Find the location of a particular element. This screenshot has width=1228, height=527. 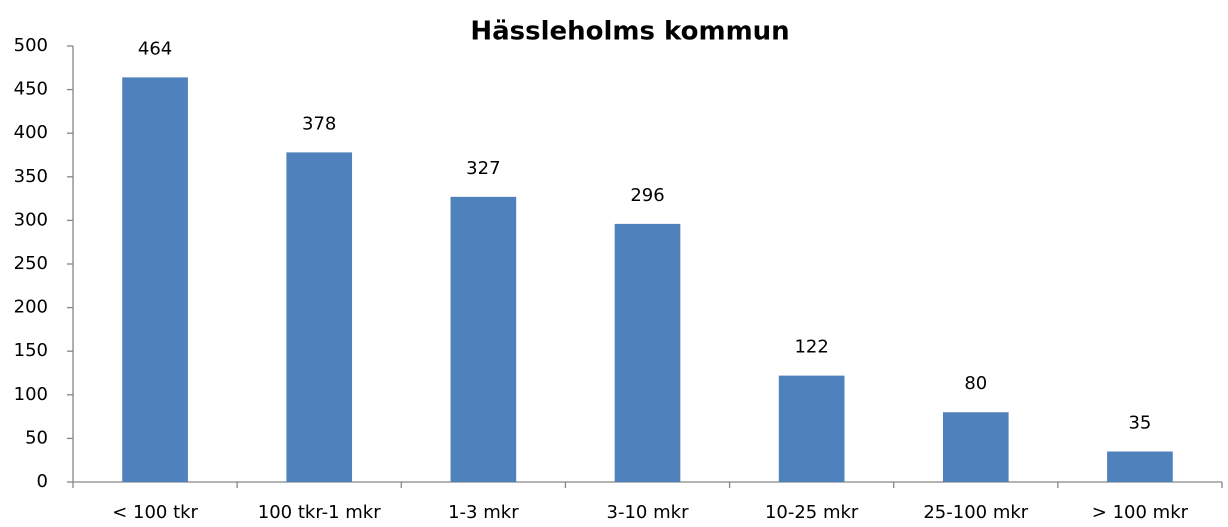

data-label: 464 is located at coordinates (155, 48).